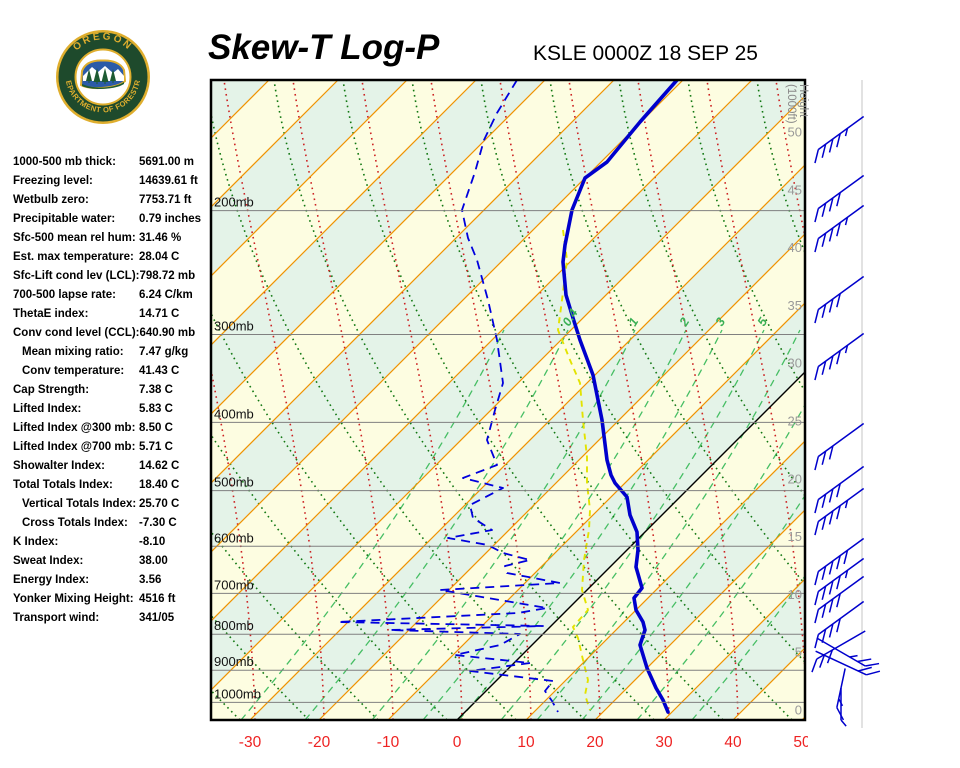 The image size is (960, 768). Describe the element at coordinates (113, 618) in the screenshot. I see `stat-row: Transport wind: 341/05` at that location.